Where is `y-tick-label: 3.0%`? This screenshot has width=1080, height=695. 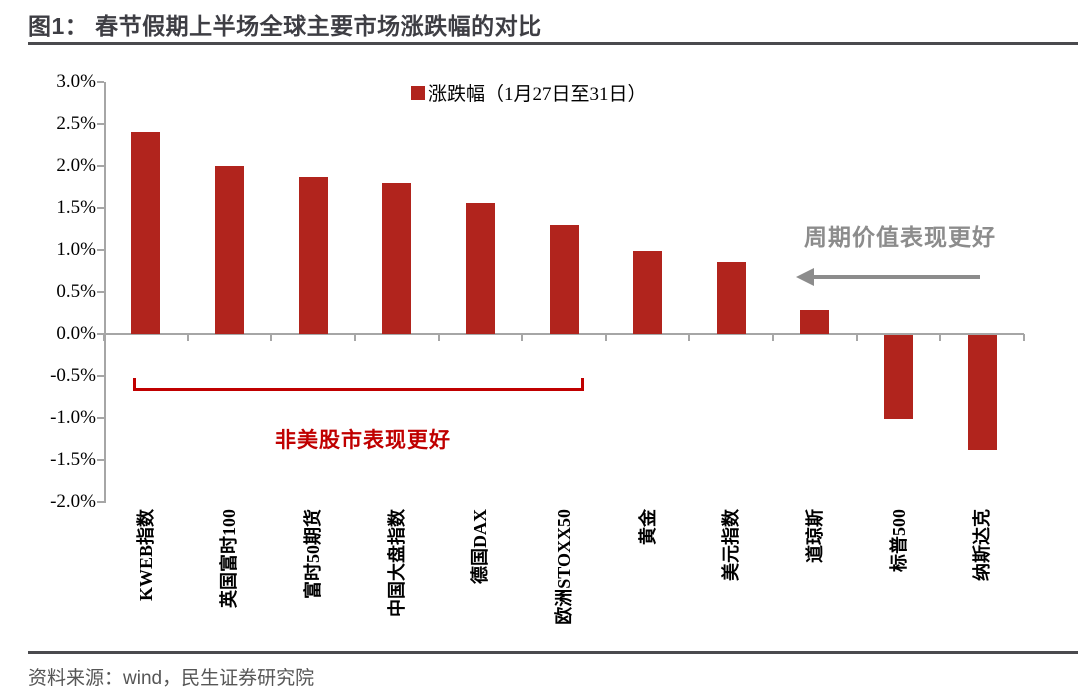 y-tick-label: 3.0% is located at coordinates (76, 81).